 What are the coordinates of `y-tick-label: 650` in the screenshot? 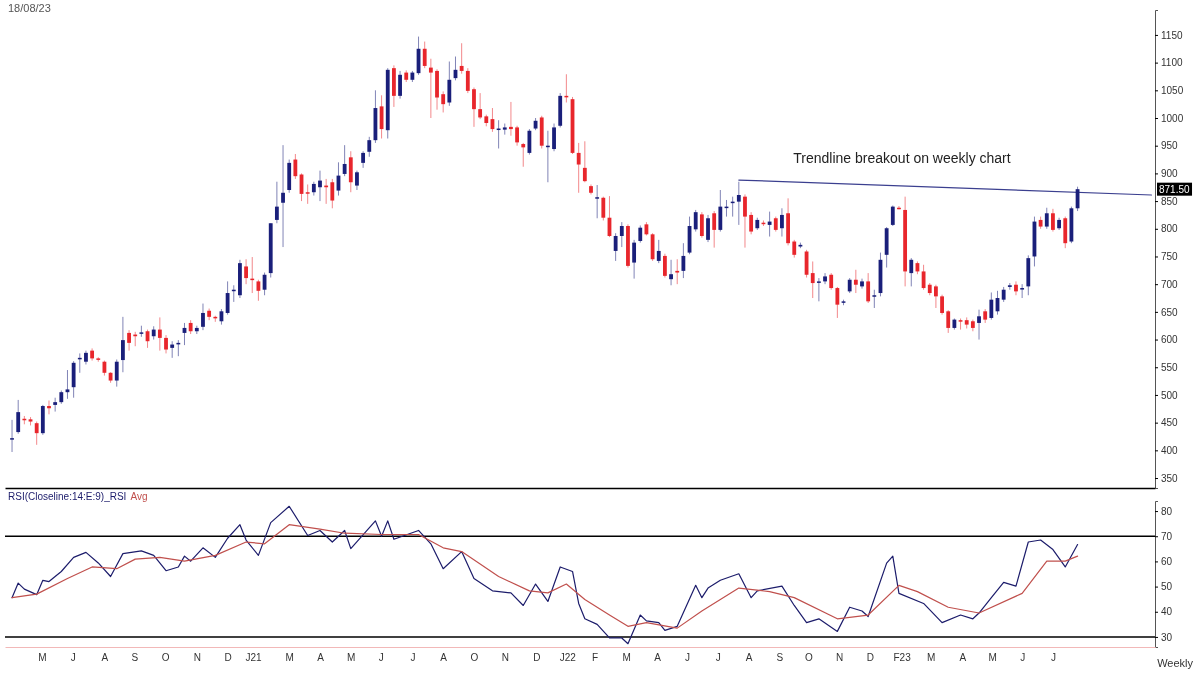 It's located at (1170, 312).